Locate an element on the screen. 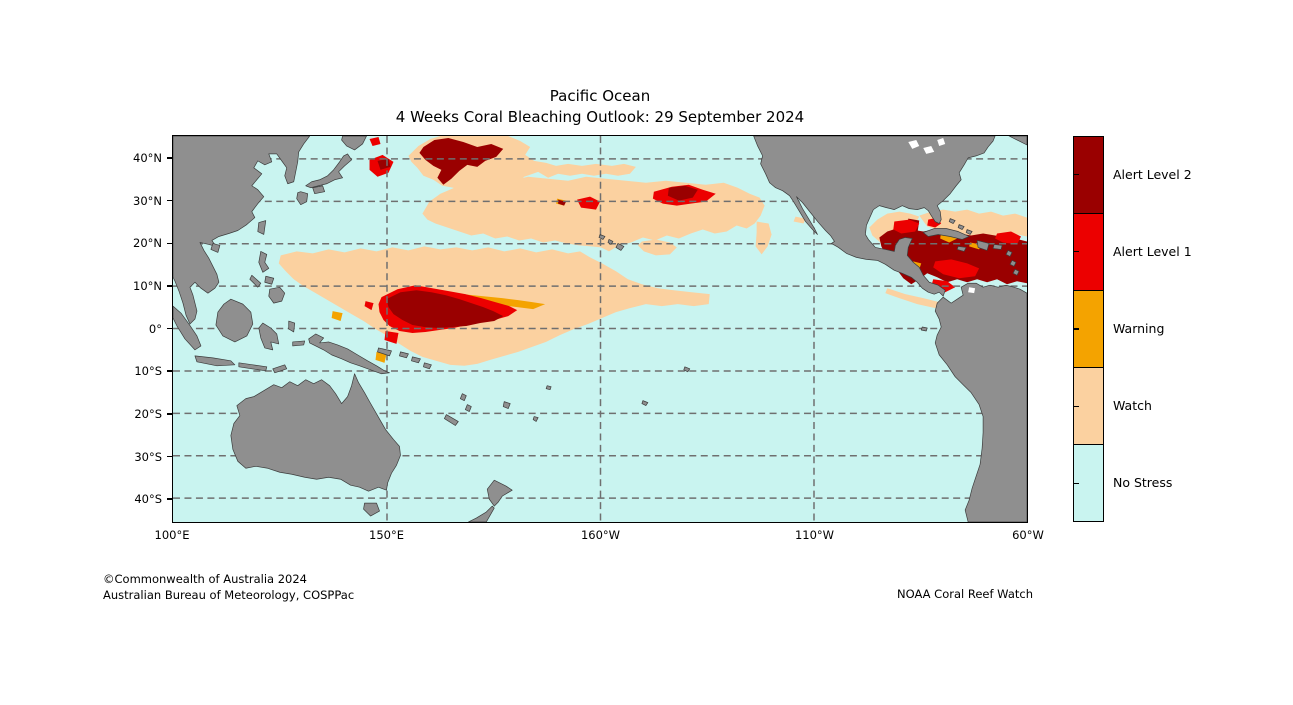 Image resolution: width=1293 pixels, height=705 pixels. copyright-line-1: ©Commonwealth of Australia 2024 is located at coordinates (205, 579).